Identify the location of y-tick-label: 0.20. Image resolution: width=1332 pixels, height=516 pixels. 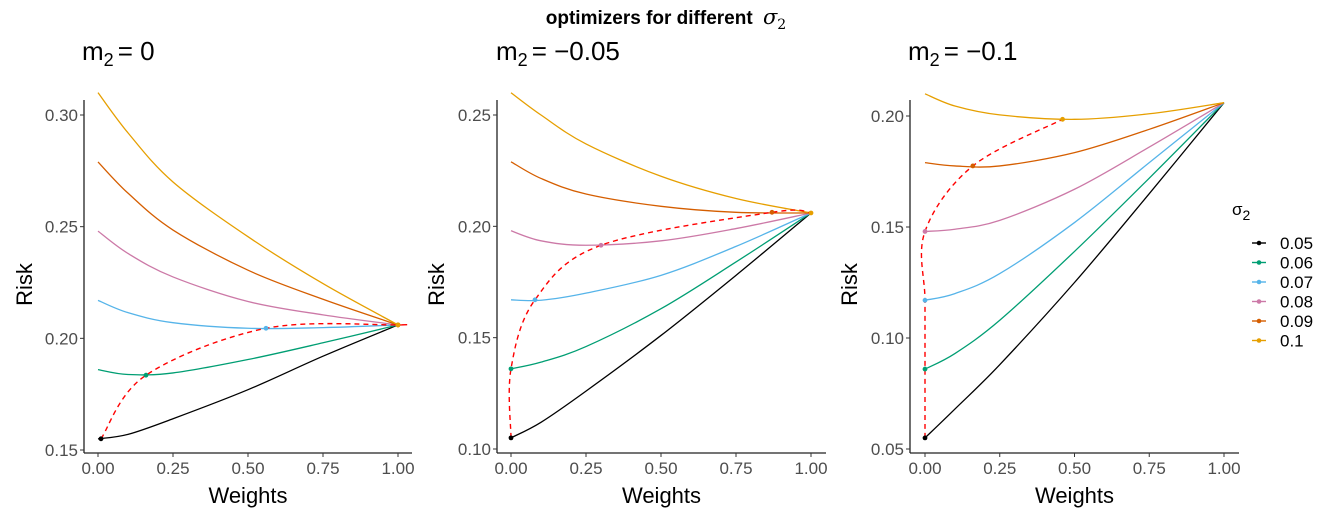
(887, 116).